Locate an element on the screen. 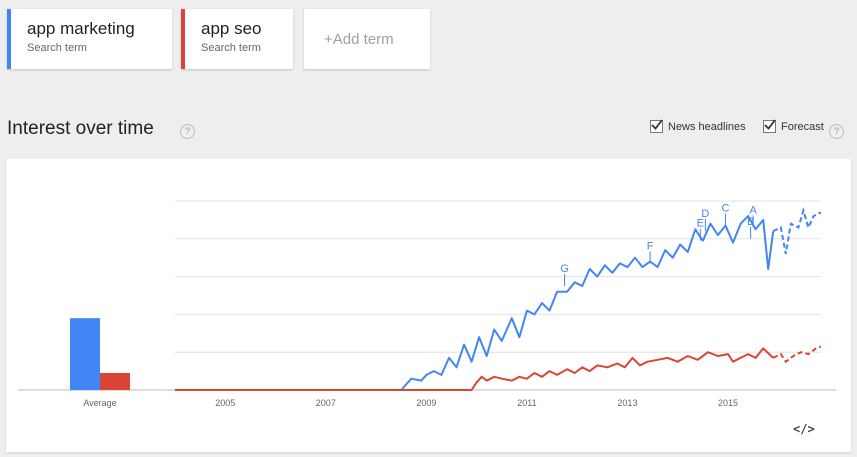 This screenshot has width=857, height=457. series-line-app-seo is located at coordinates (474, 369).